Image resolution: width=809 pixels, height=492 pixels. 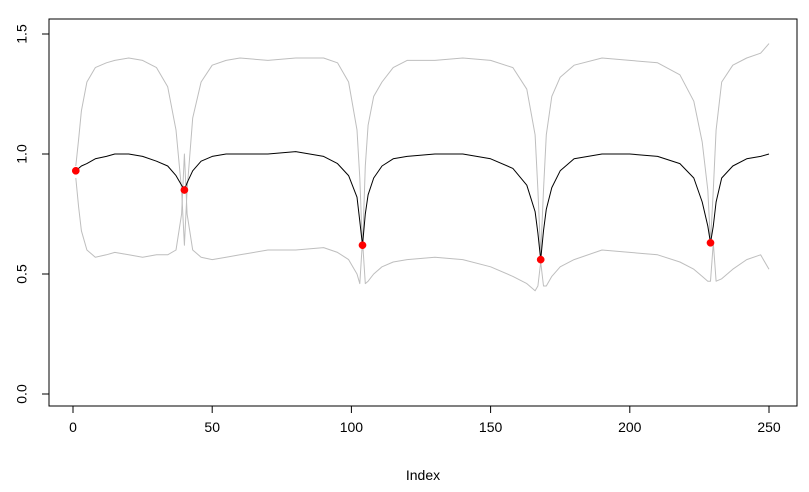 I want to click on y-axis: 0.0 0.5 1.0 1.5, so click(x=32, y=214).